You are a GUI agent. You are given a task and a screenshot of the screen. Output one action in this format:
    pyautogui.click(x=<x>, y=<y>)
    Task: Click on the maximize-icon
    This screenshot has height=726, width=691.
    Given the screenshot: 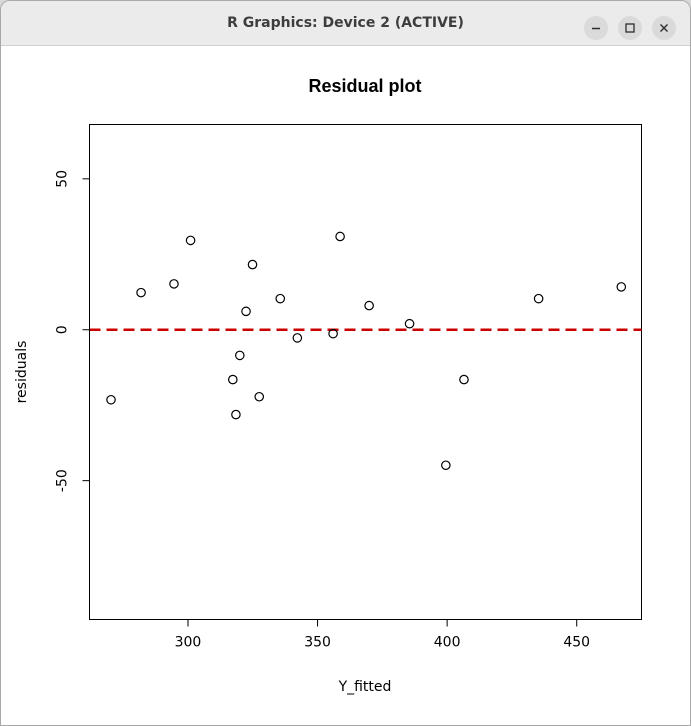 What is the action you would take?
    pyautogui.click(x=630, y=28)
    